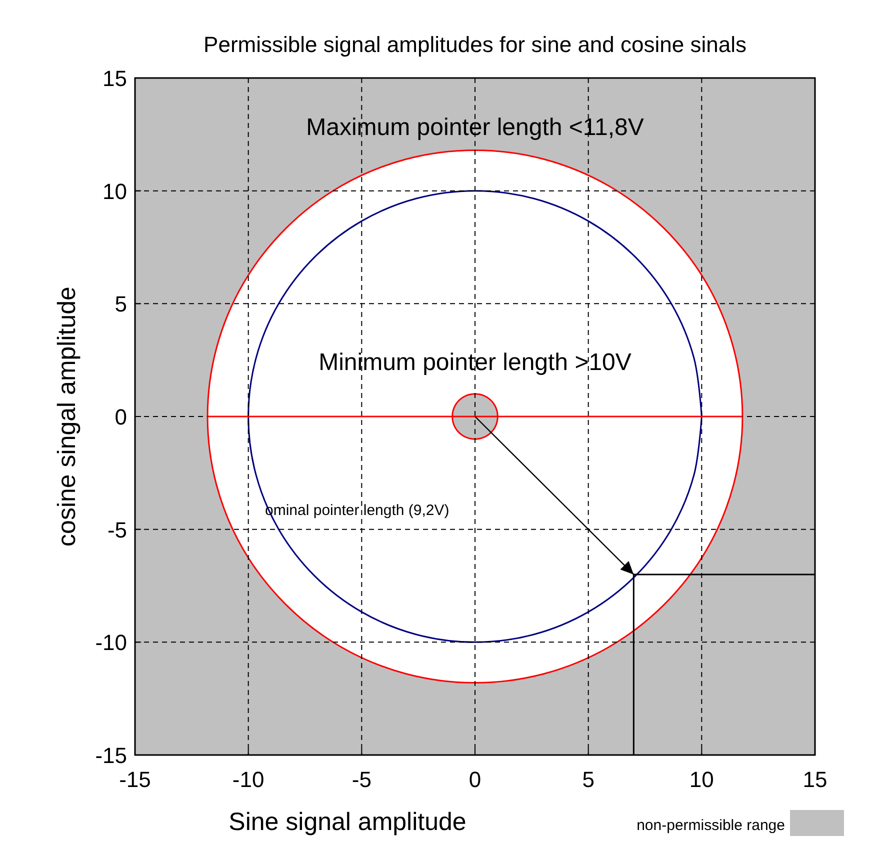  I want to click on x-tick-label: 10, so click(701, 779).